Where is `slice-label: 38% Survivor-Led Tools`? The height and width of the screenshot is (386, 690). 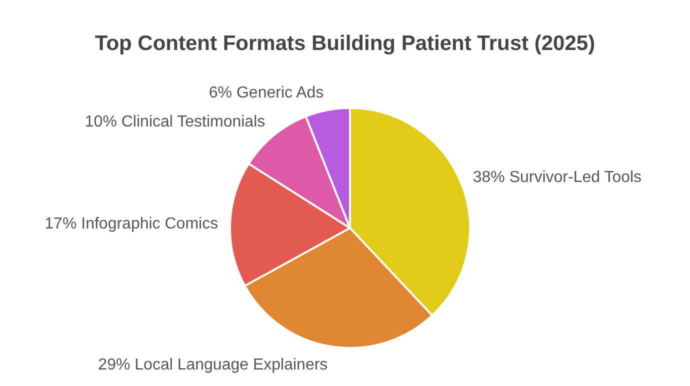 slice-label: 38% Survivor-Led Tools is located at coordinates (557, 177).